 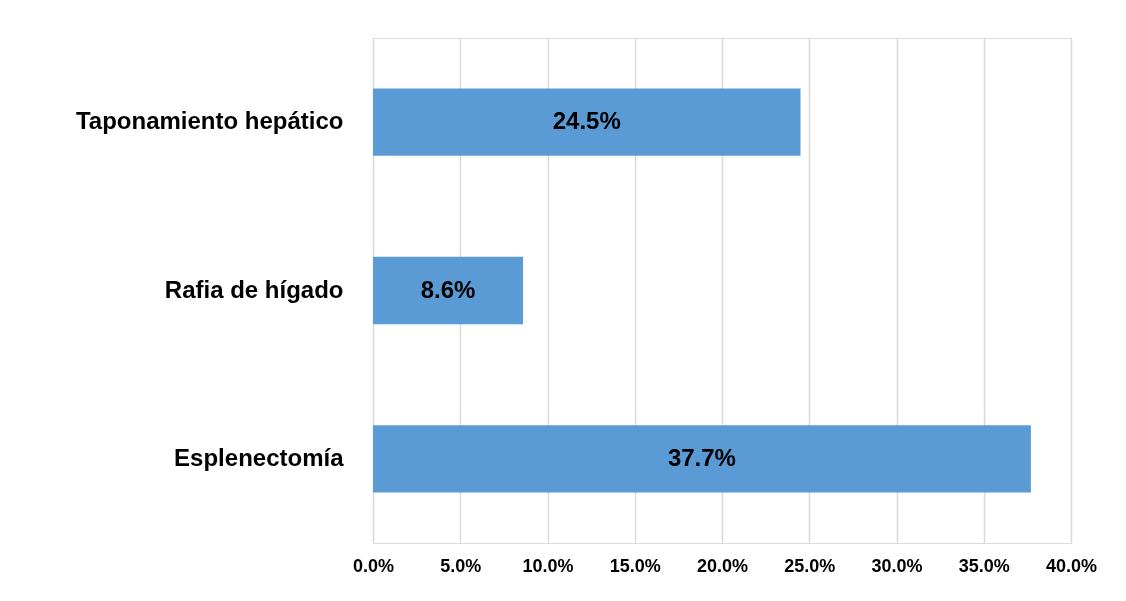 What do you see at coordinates (1071, 565) in the screenshot?
I see `x-tick-label: 40.0%` at bounding box center [1071, 565].